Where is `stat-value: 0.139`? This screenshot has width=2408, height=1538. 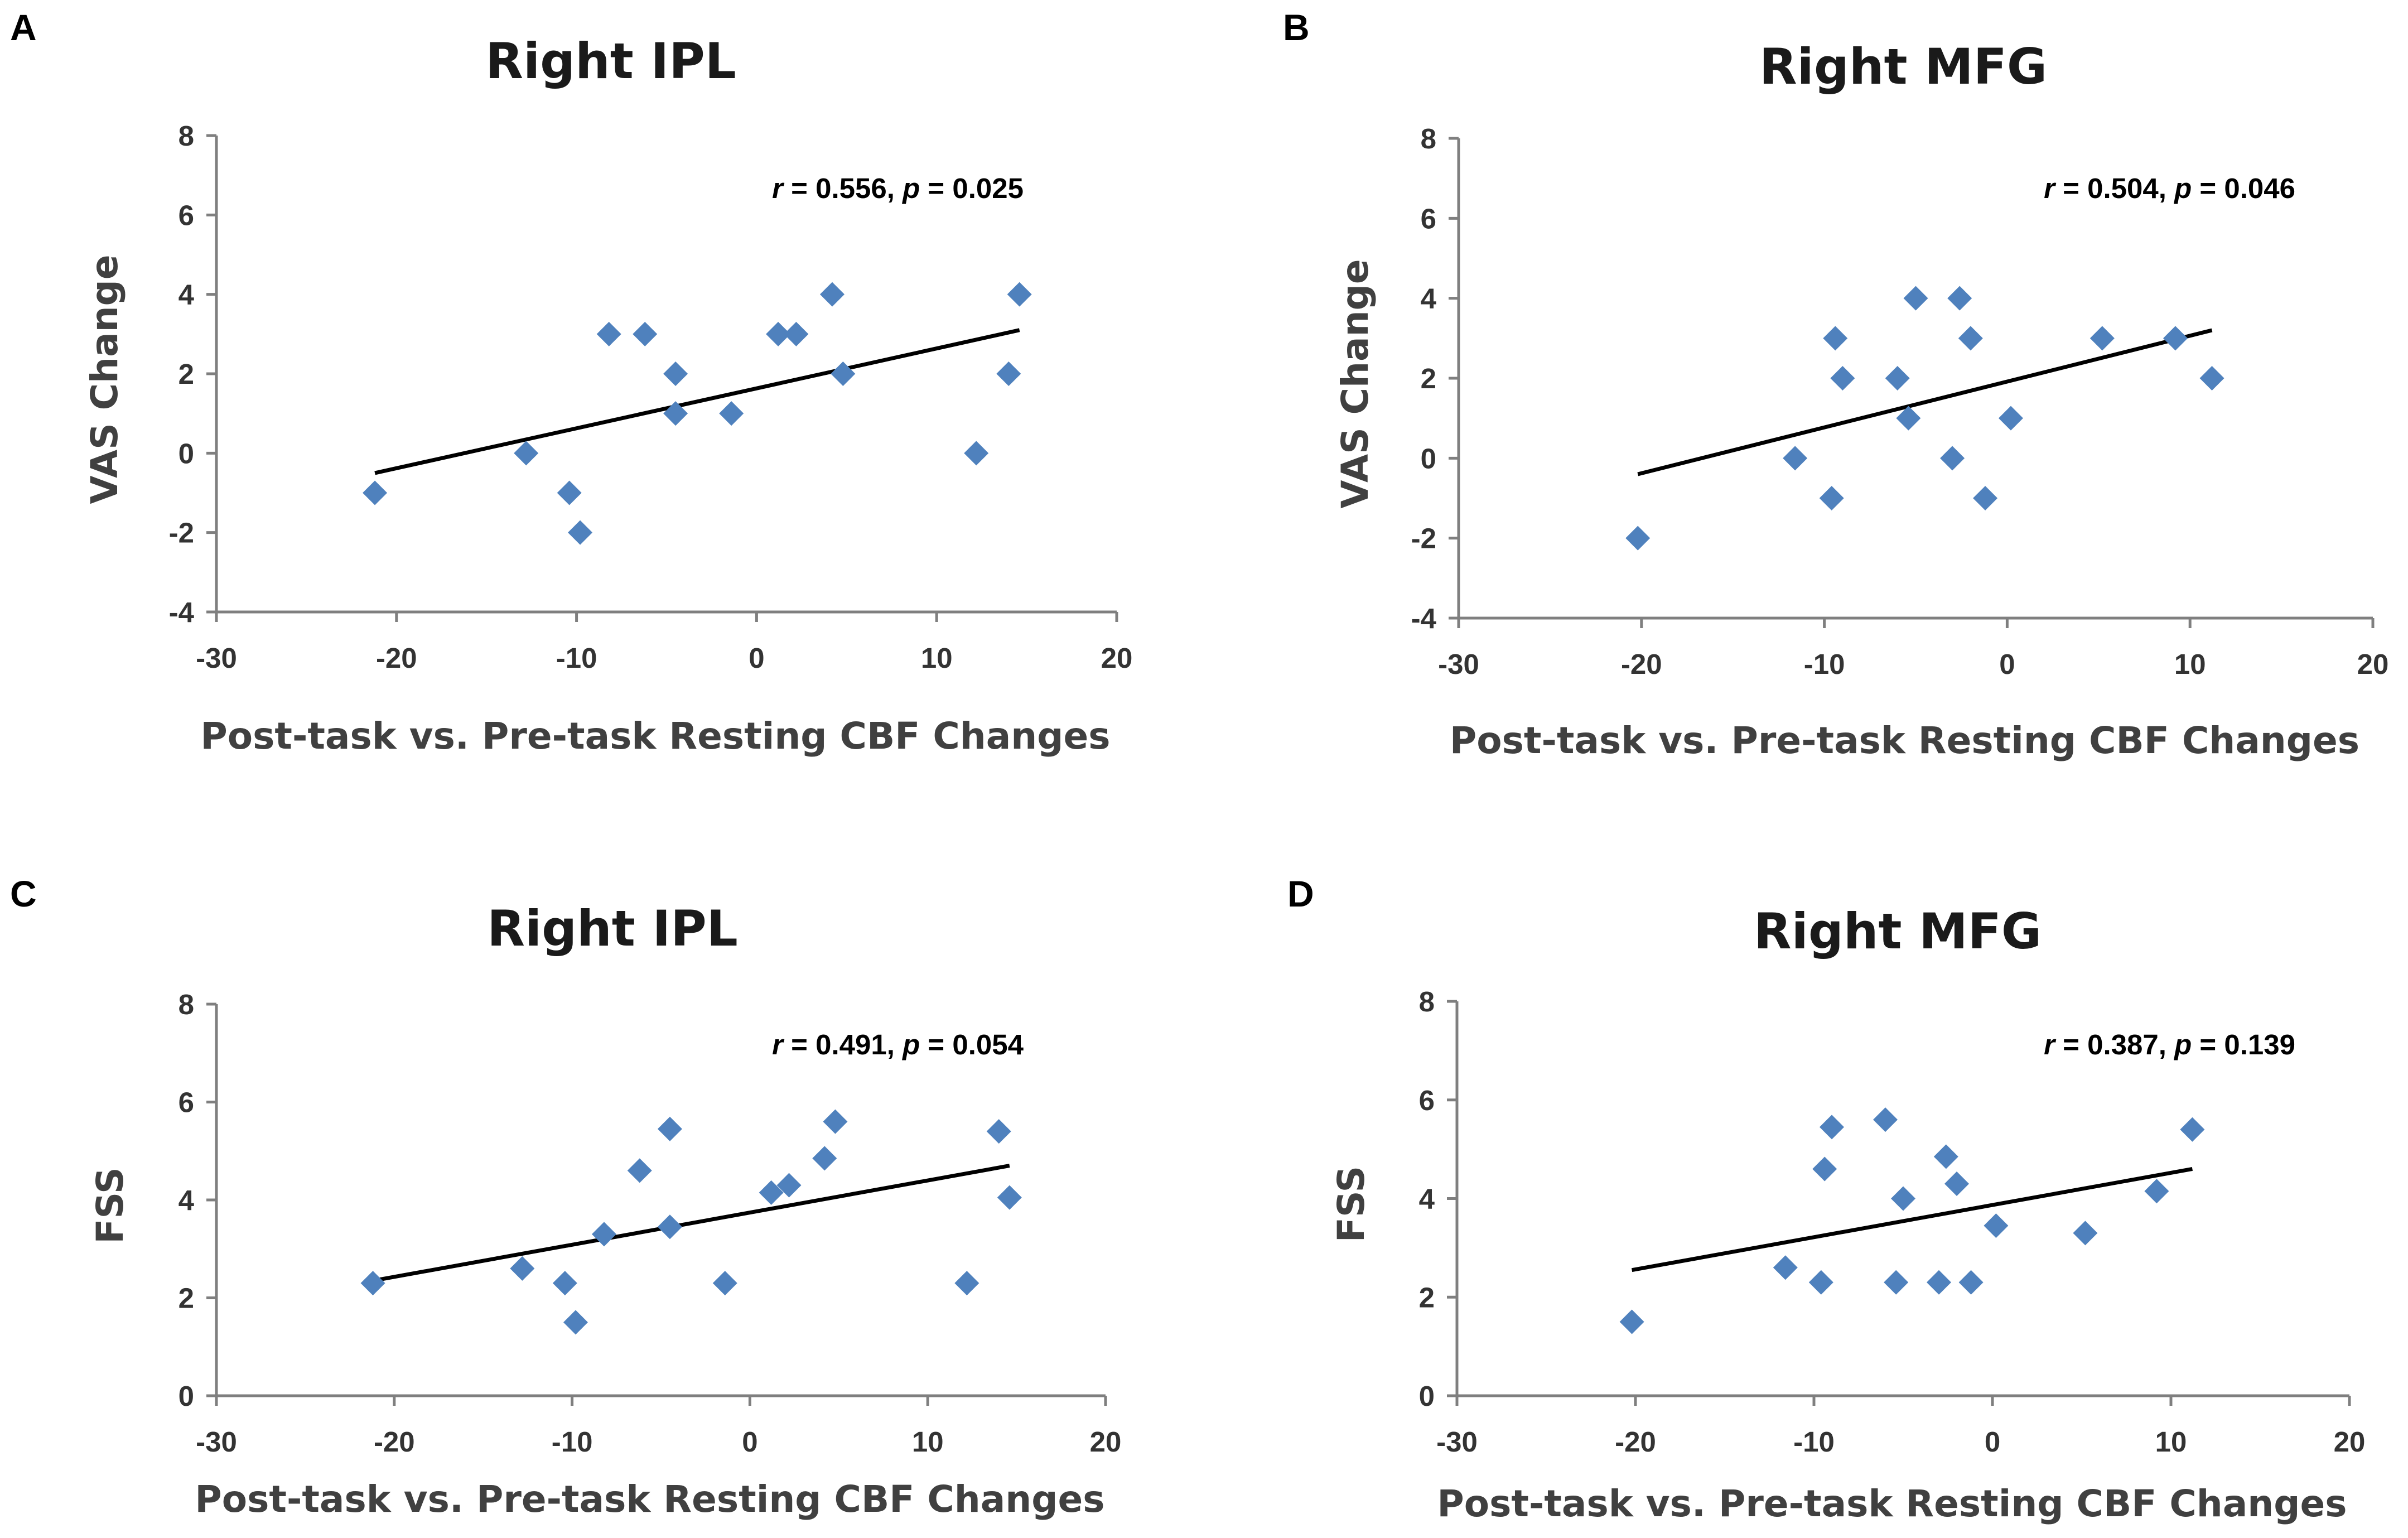 stat-value: 0.139 is located at coordinates (2259, 1044).